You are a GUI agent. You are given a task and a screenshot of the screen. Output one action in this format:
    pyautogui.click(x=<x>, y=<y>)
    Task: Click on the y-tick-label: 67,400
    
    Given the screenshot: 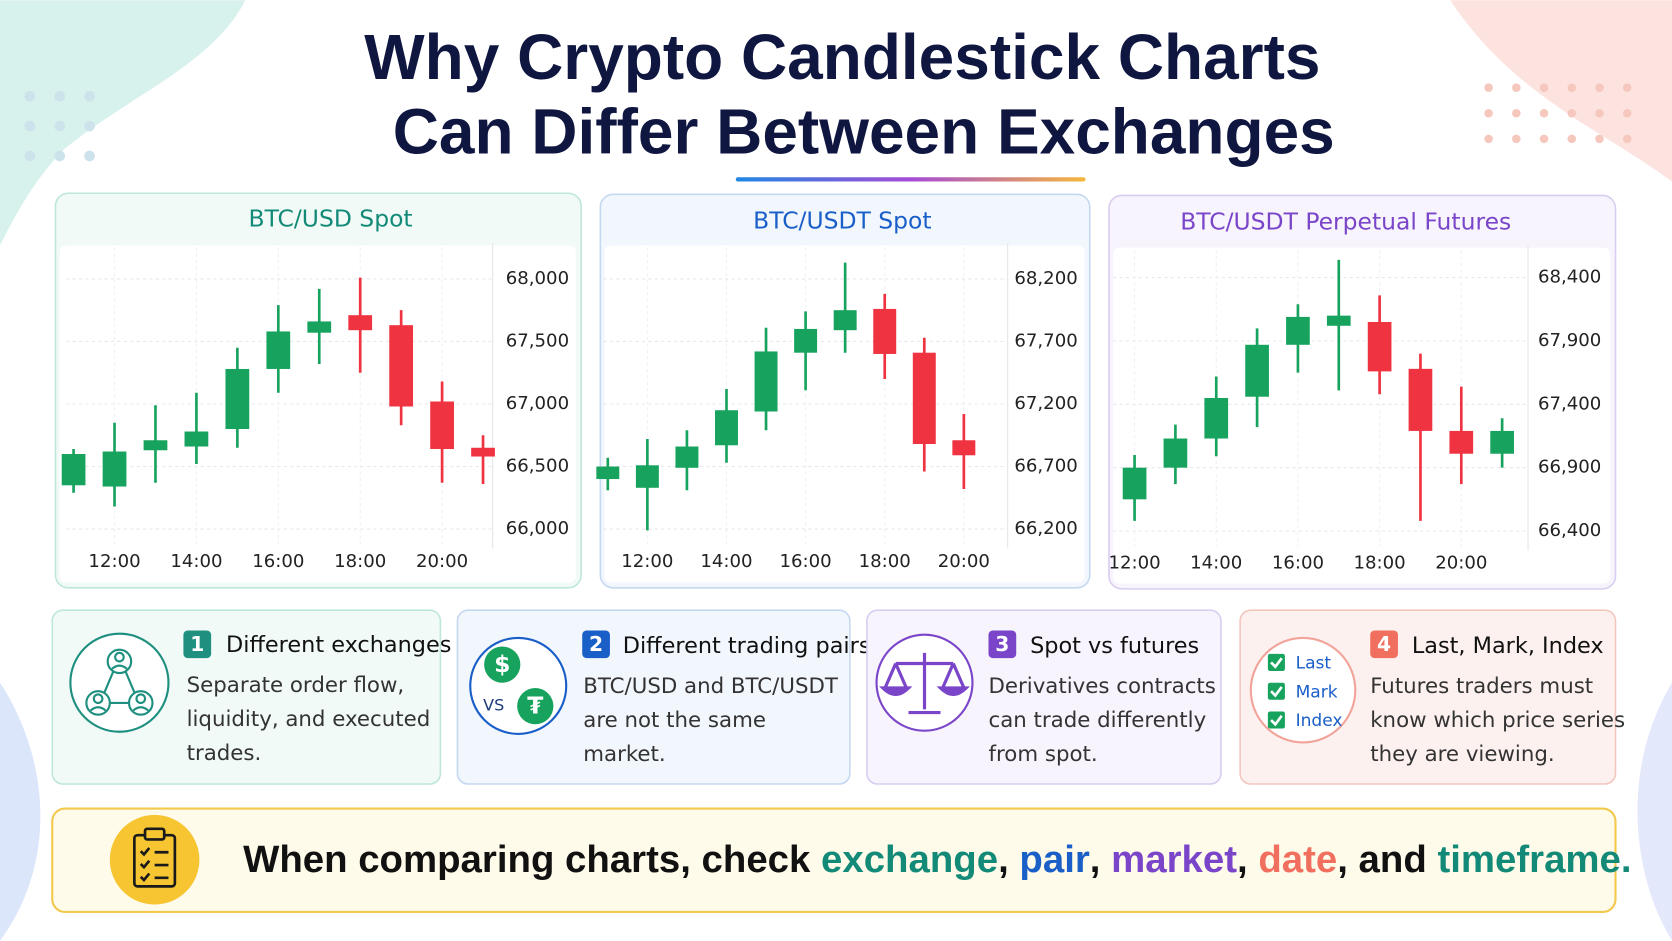 What is the action you would take?
    pyautogui.click(x=1569, y=403)
    